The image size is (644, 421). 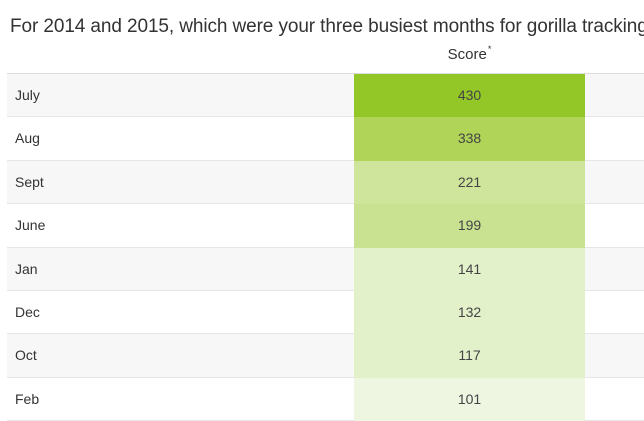 What do you see at coordinates (469, 356) in the screenshot?
I see `score-cell: 117` at bounding box center [469, 356].